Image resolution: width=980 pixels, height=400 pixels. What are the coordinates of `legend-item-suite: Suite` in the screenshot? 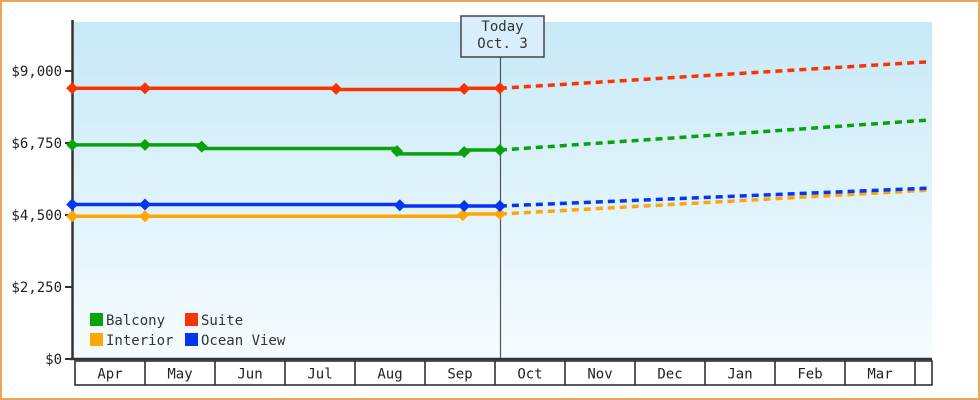 It's located at (214, 321).